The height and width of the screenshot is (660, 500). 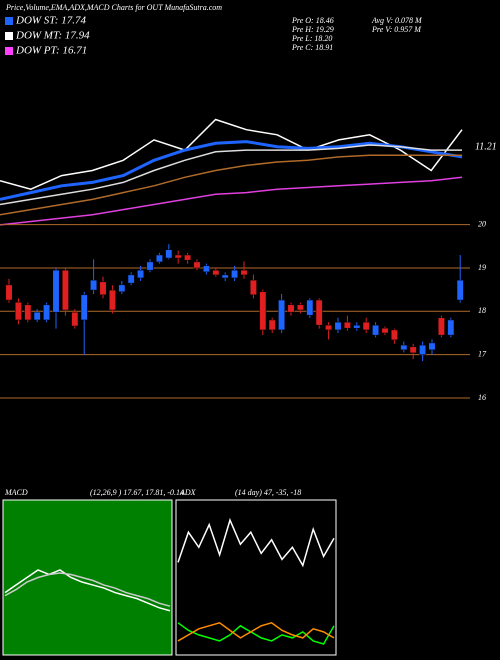 What do you see at coordinates (482, 267) in the screenshot?
I see `y-tick-label: 19` at bounding box center [482, 267].